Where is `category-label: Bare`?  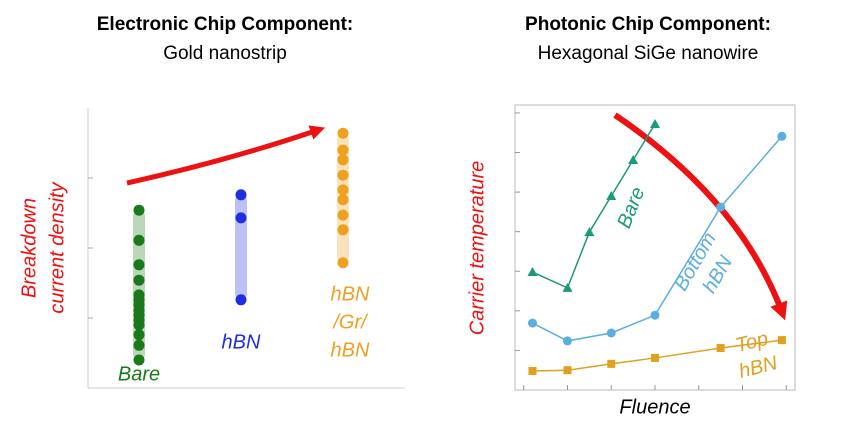
category-label: Bare is located at coordinates (139, 374).